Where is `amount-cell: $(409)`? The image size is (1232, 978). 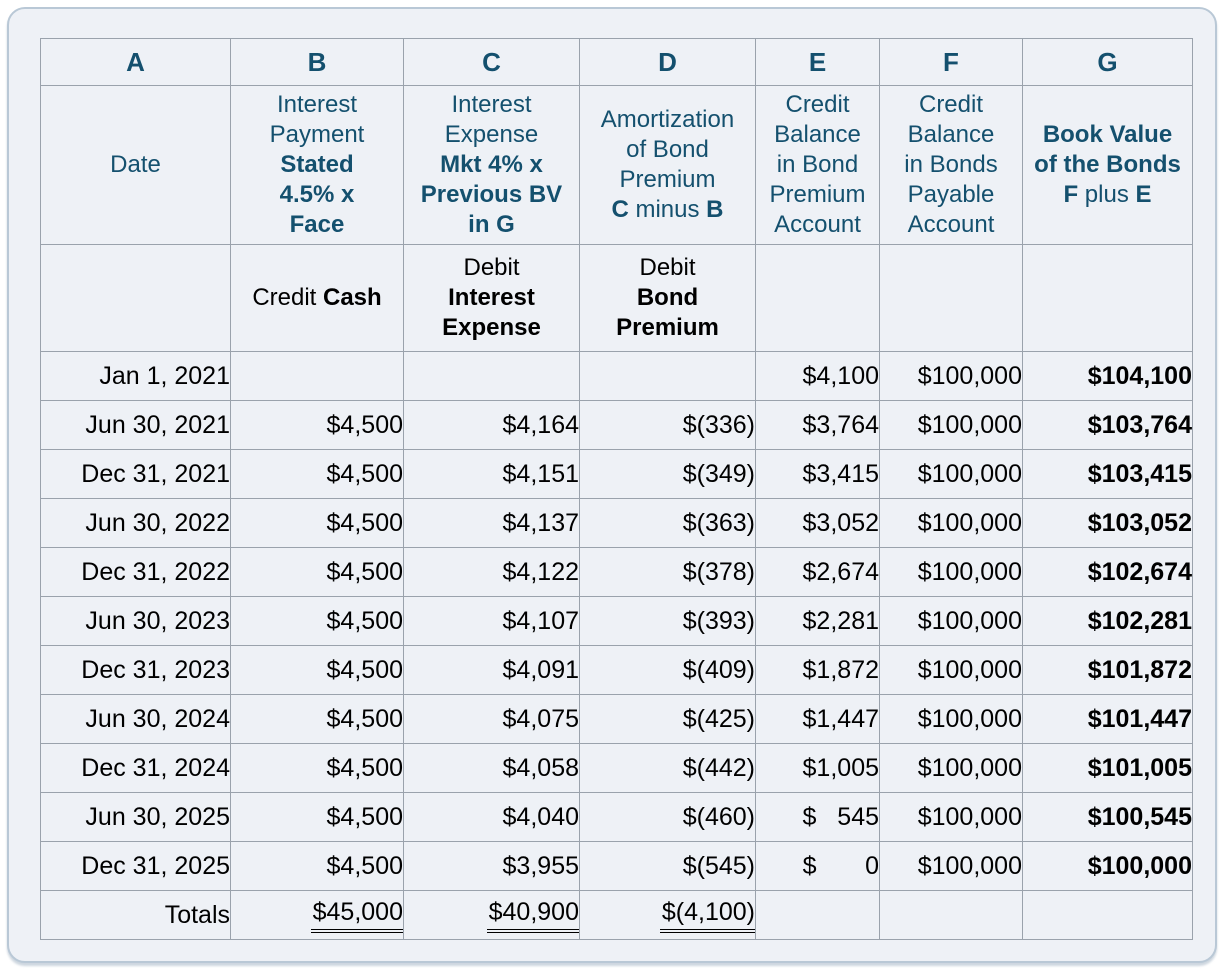
amount-cell: $(409) is located at coordinates (667, 670).